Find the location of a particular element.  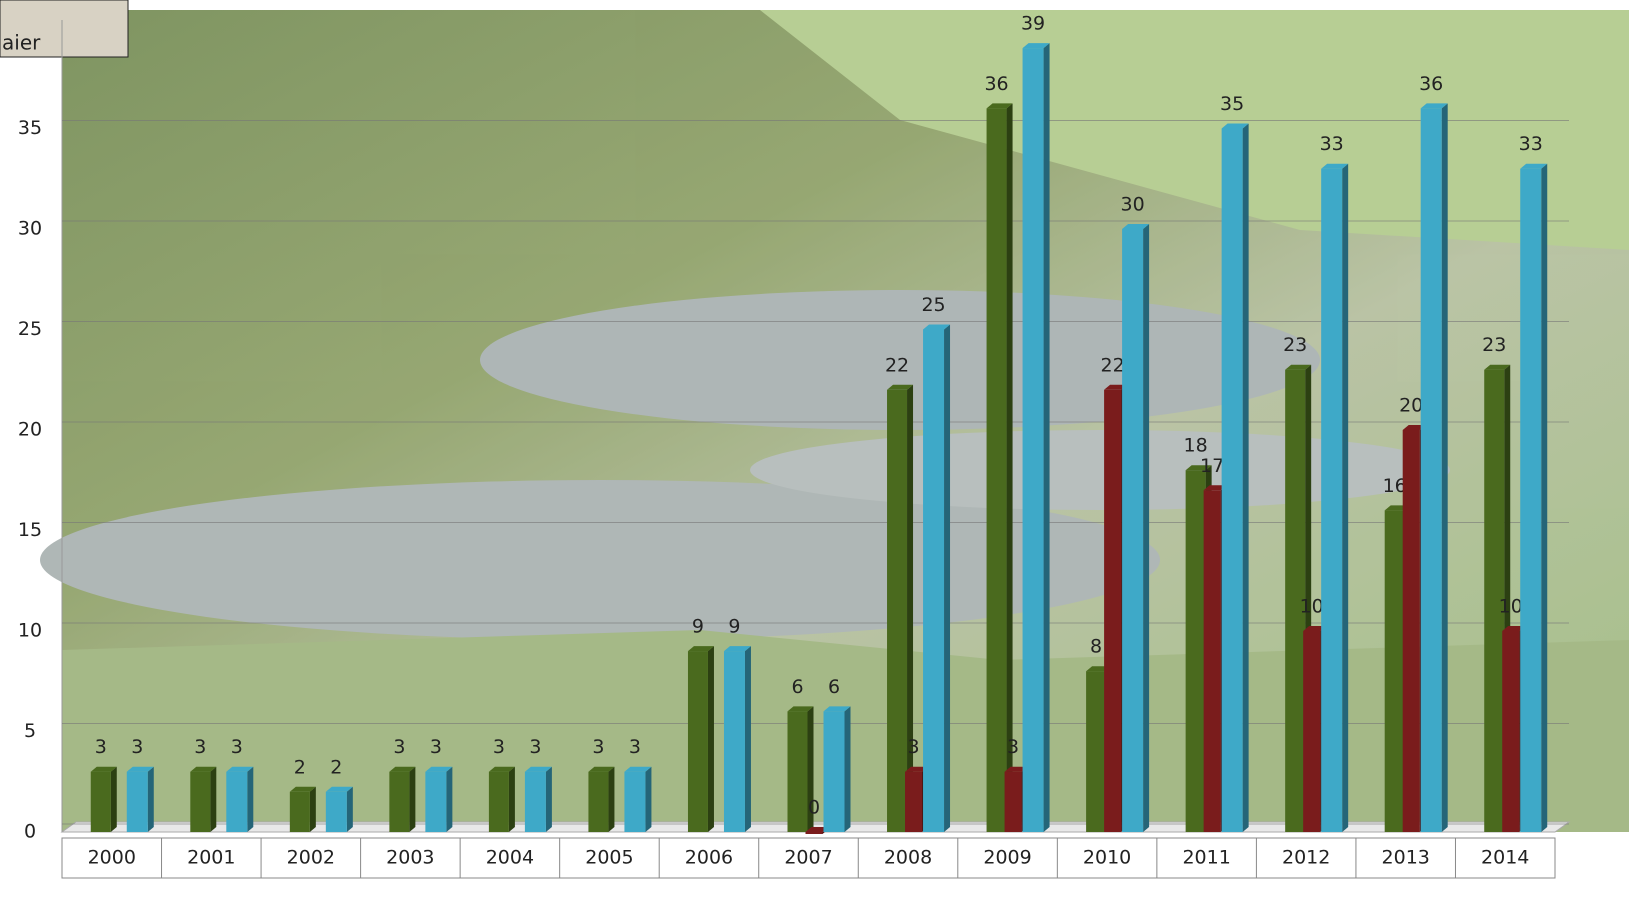

data-label: 17 is located at coordinates (1212, 466).